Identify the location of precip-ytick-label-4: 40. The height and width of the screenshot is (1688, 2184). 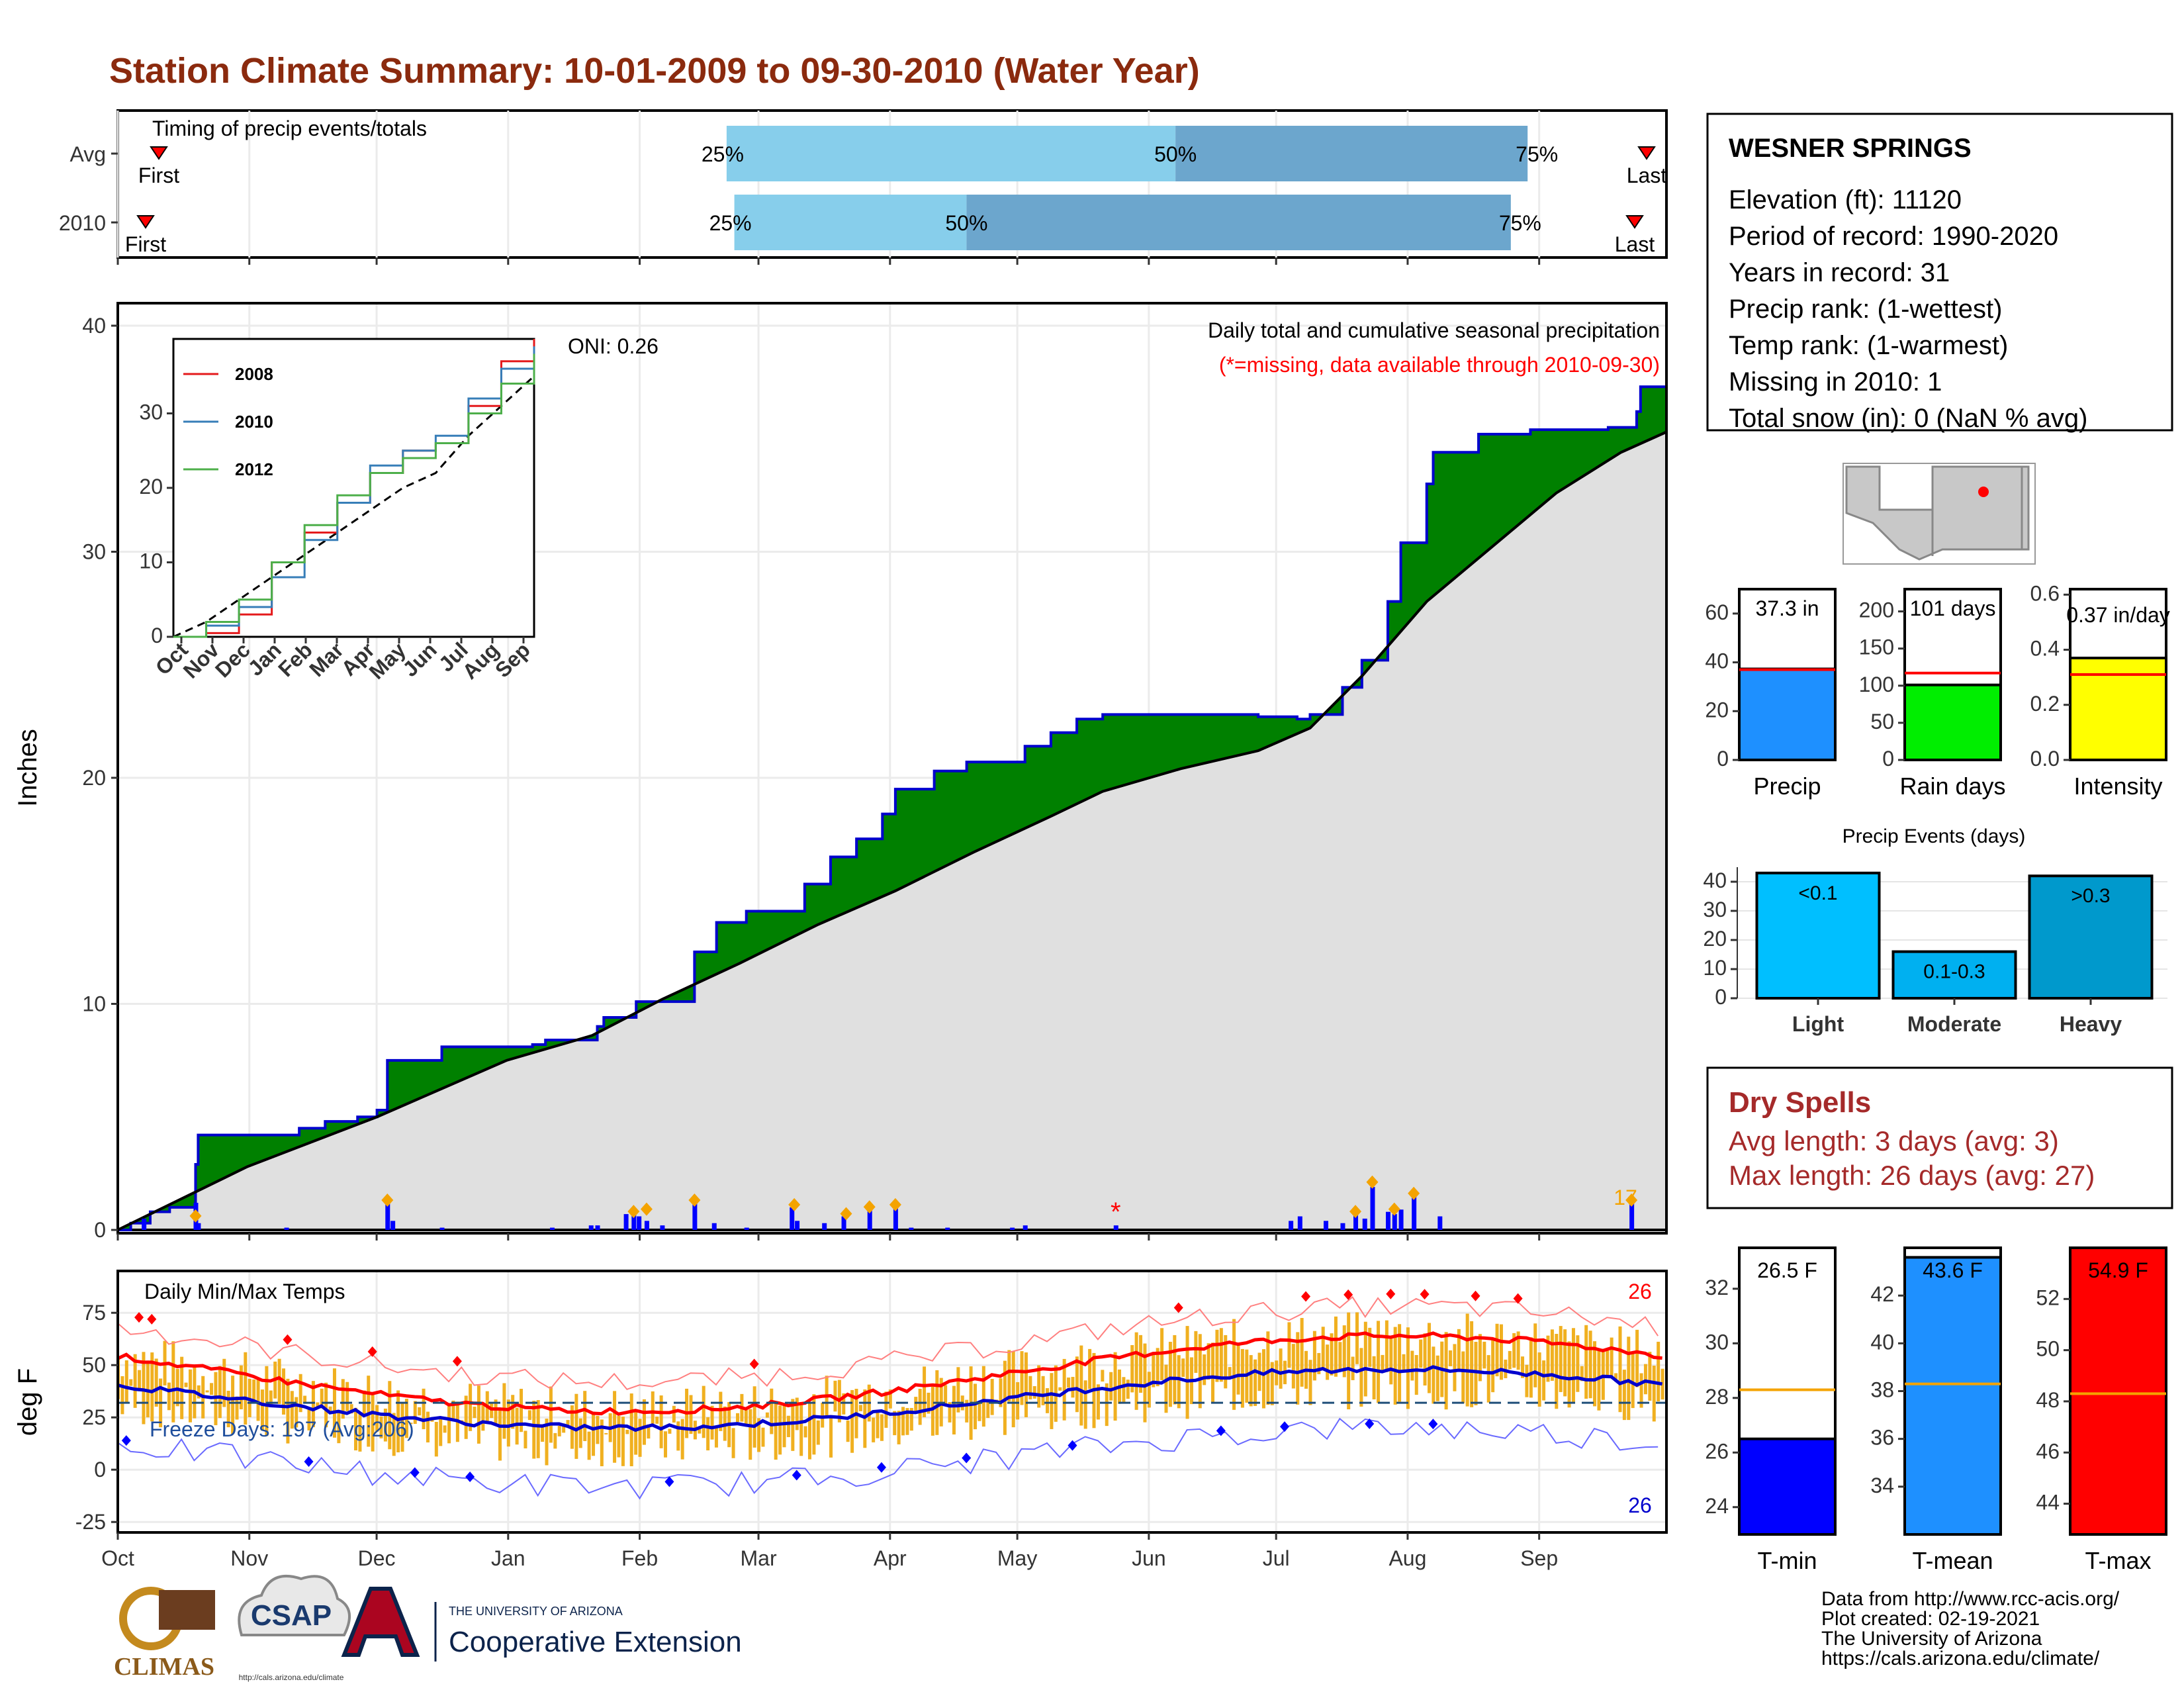
(94, 326).